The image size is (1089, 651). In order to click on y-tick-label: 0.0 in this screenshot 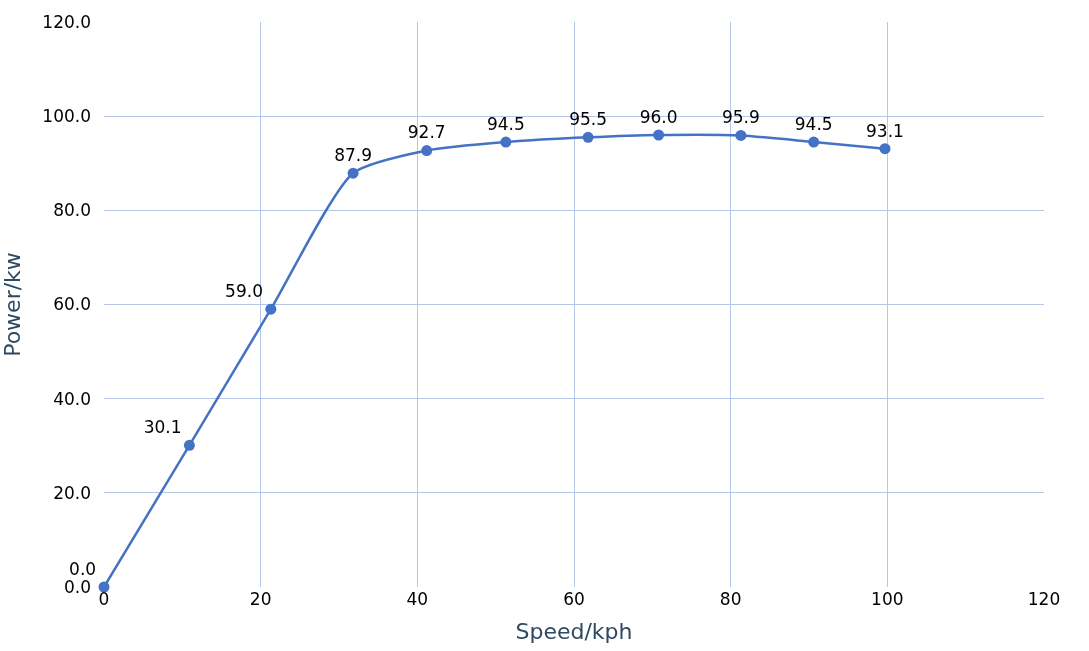, I will do `click(77, 586)`.